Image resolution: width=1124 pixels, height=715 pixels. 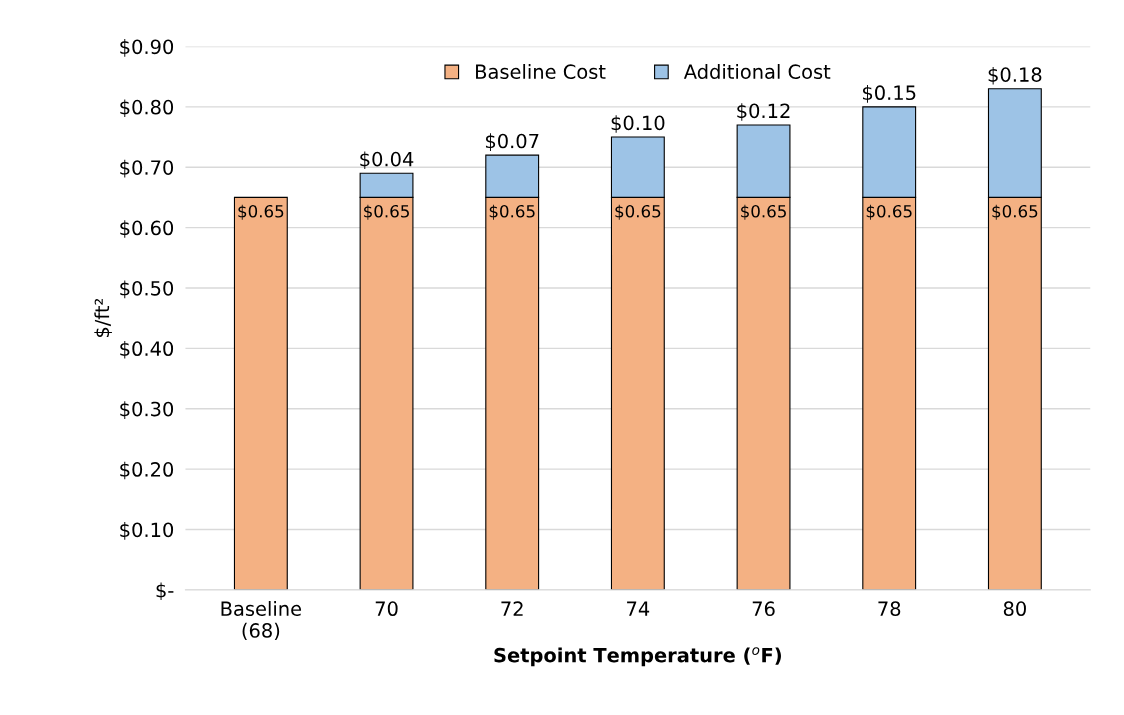 What do you see at coordinates (165, 591) in the screenshot?
I see `y-tick-label: $-` at bounding box center [165, 591].